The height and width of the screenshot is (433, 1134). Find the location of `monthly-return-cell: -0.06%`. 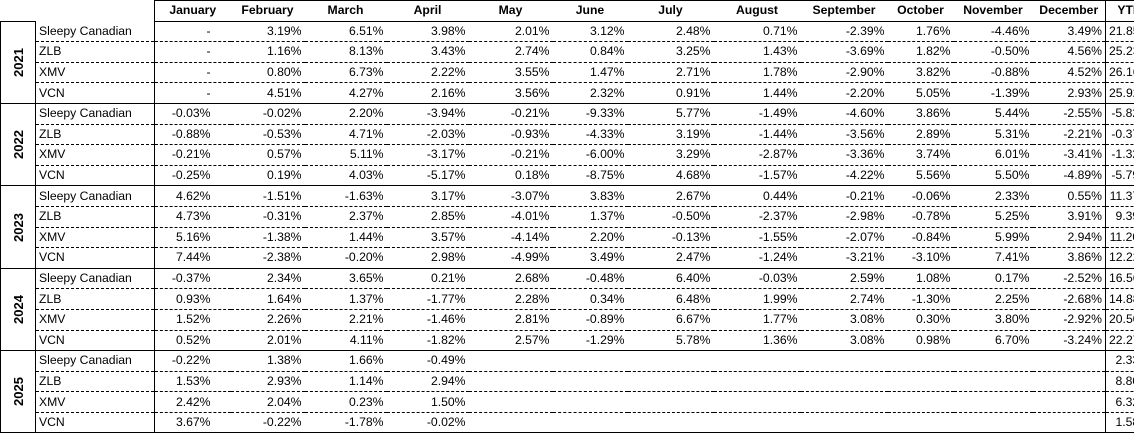

monthly-return-cell: -0.06% is located at coordinates (921, 196).